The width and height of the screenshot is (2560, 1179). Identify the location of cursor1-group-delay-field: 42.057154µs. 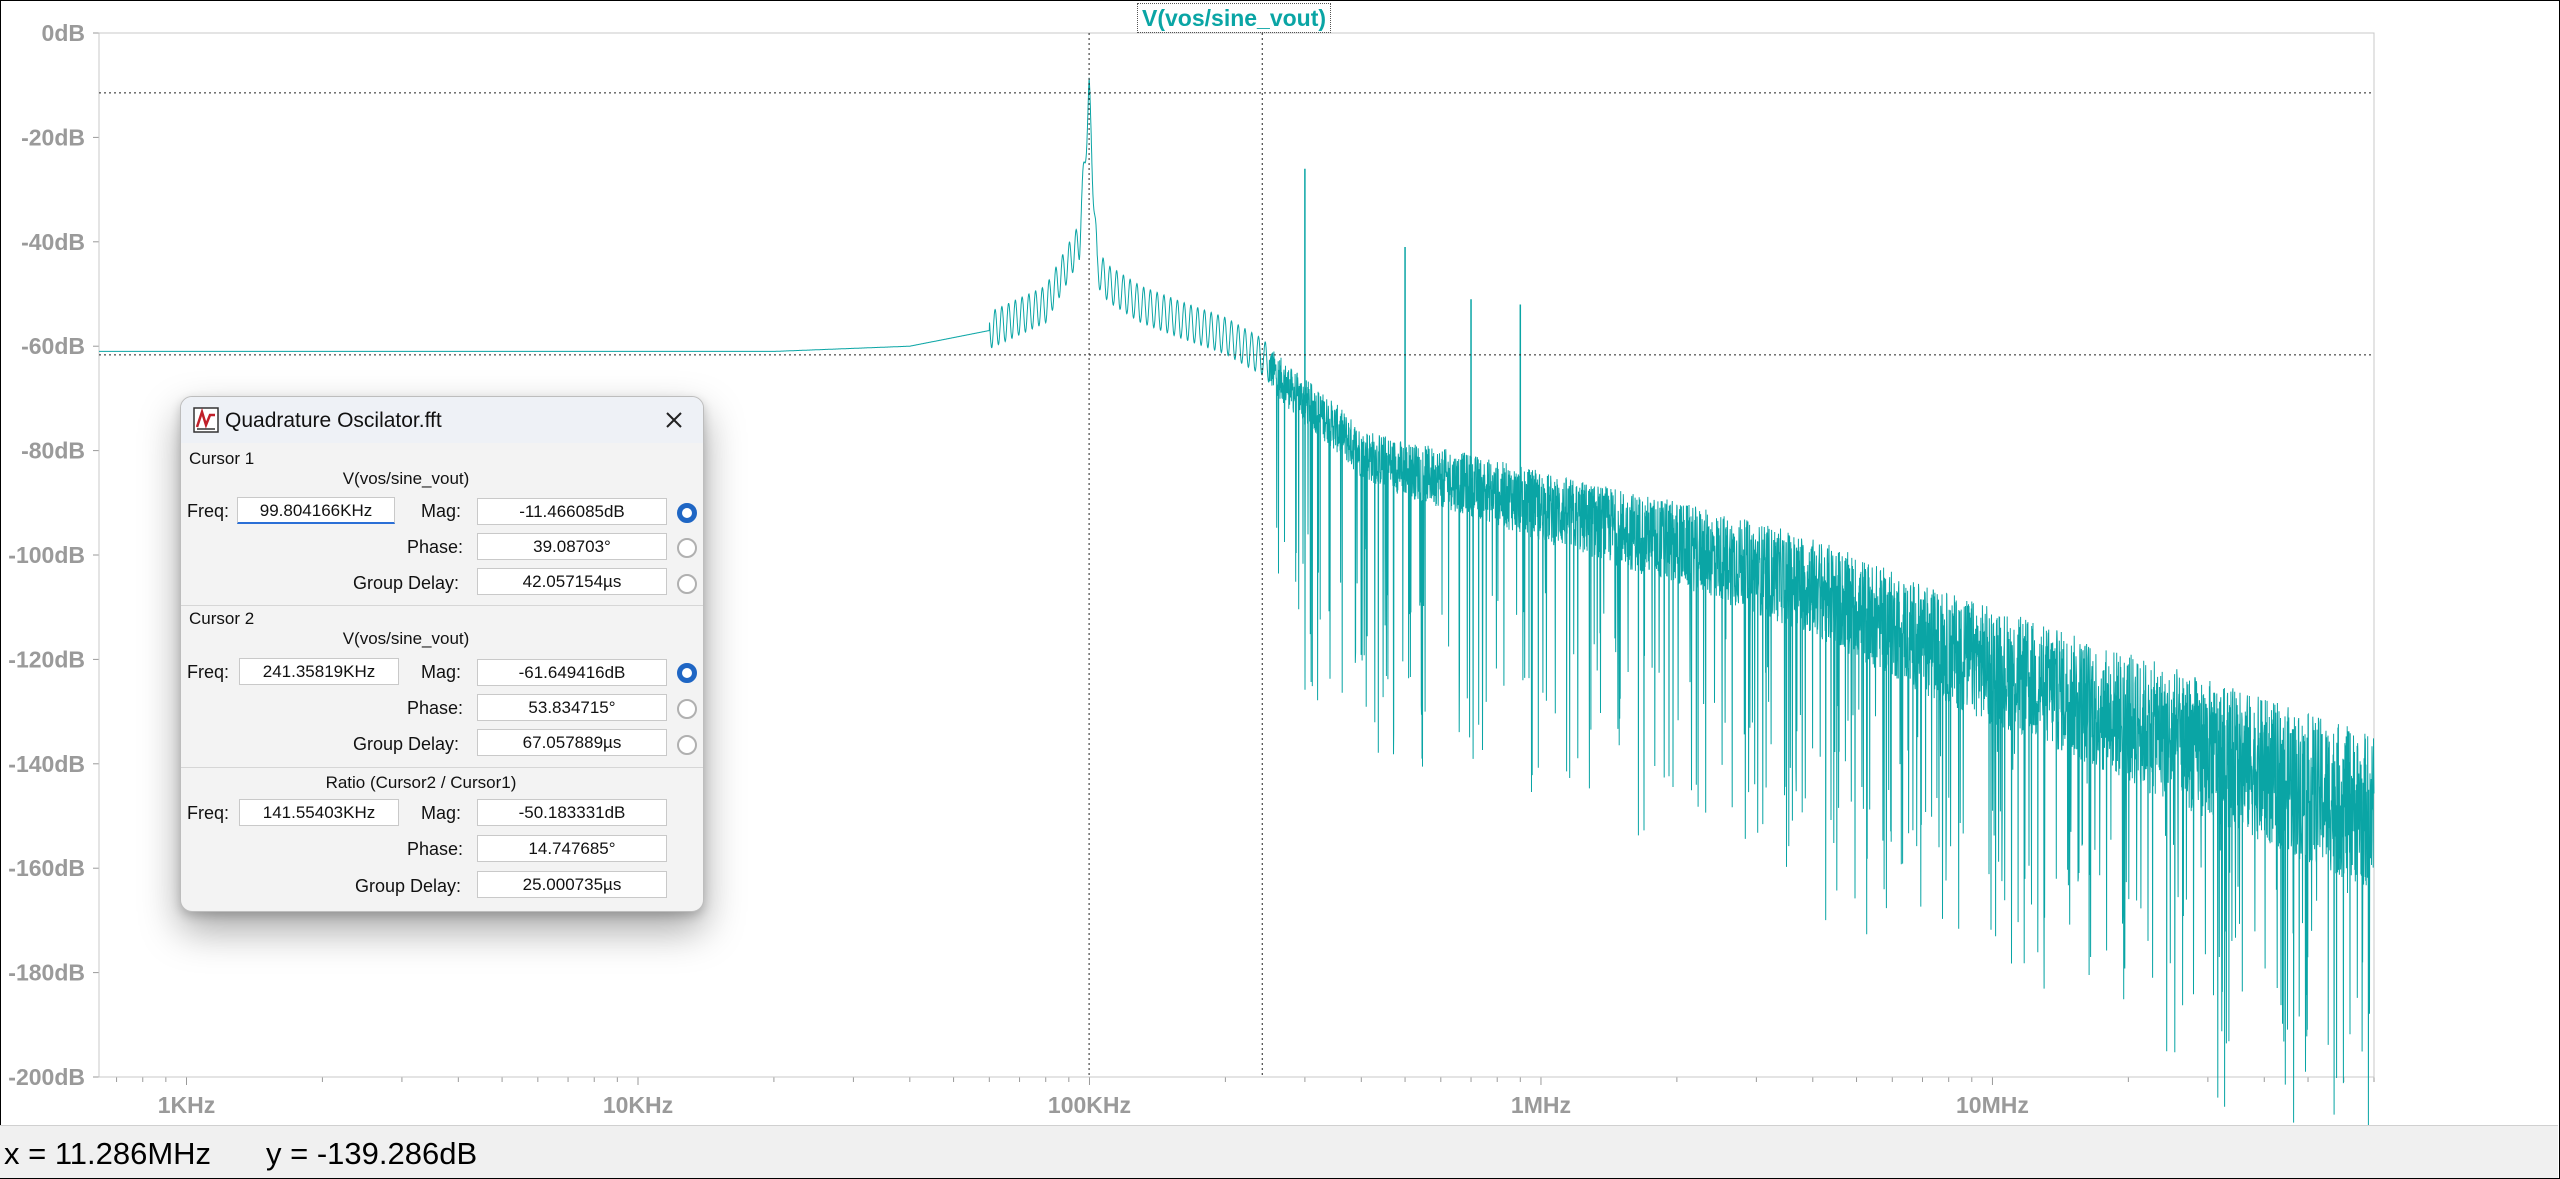
(572, 581).